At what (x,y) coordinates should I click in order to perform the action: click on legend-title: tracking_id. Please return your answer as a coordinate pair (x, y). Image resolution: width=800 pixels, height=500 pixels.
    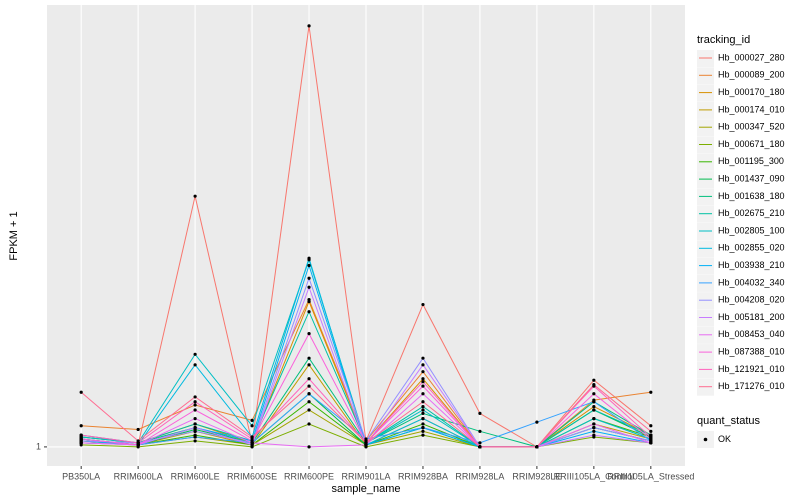
    Looking at the image, I should click on (723, 40).